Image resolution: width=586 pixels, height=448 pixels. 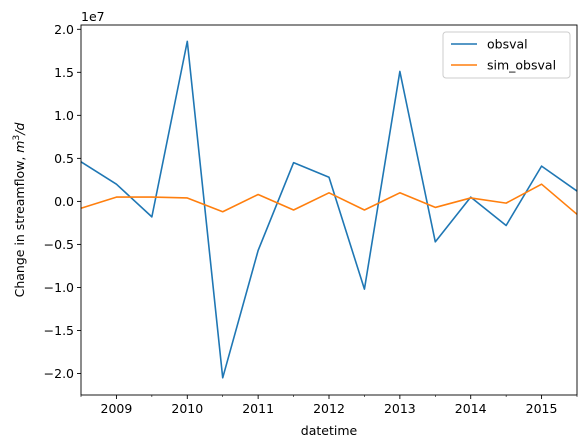 I want to click on x-tick-label: 2010, so click(x=187, y=408).